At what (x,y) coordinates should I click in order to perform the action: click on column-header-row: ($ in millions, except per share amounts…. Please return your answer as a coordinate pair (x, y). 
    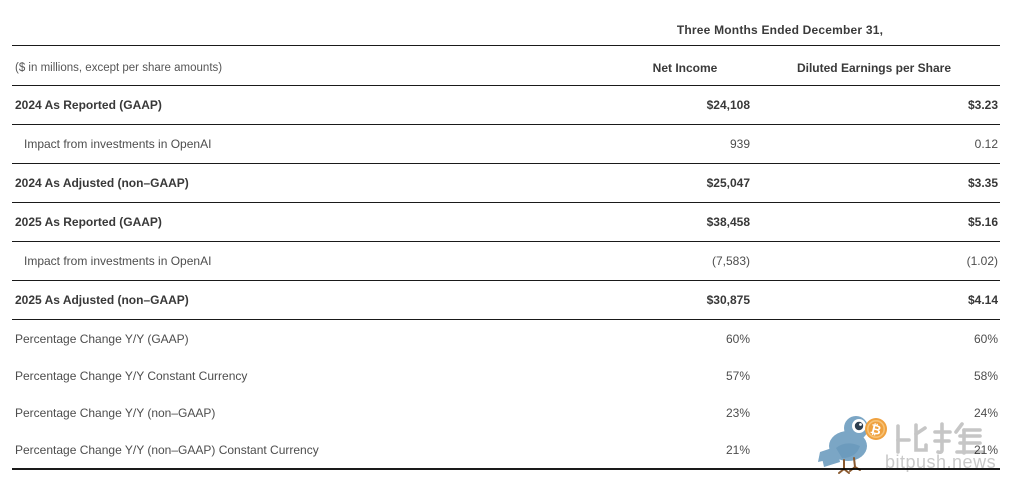
    Looking at the image, I should click on (506, 66).